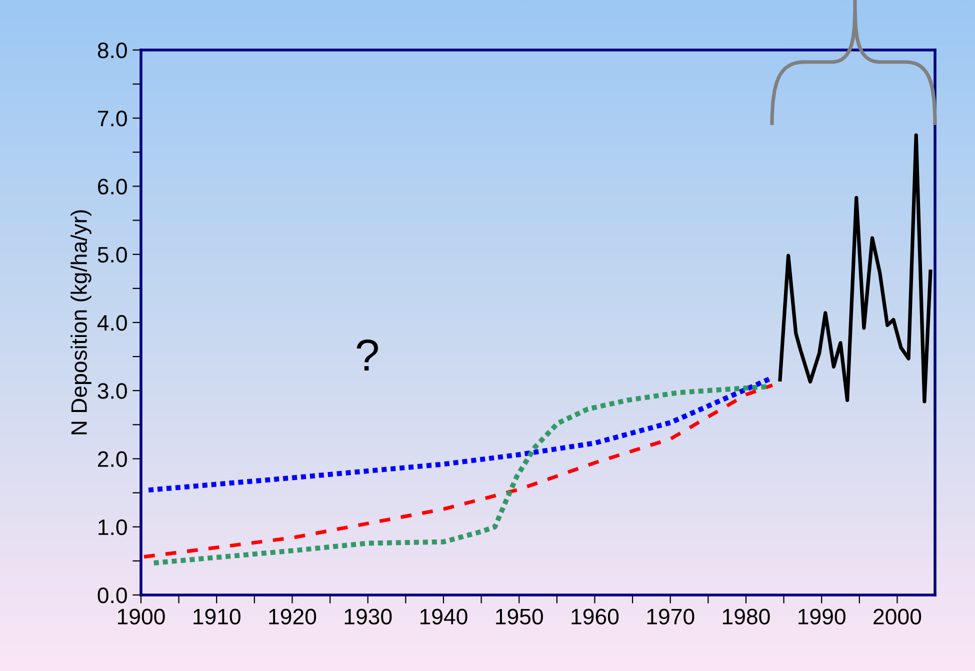 The image size is (975, 671). I want to click on y-tick-label: 5.0, so click(112, 254).